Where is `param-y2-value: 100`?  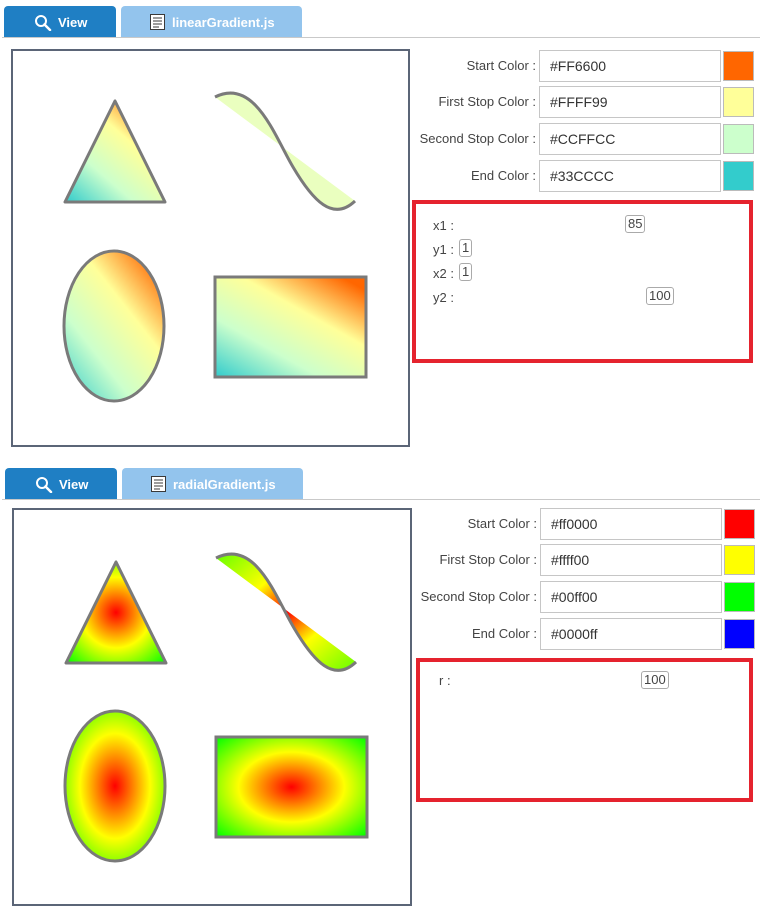
param-y2-value: 100 is located at coordinates (660, 296).